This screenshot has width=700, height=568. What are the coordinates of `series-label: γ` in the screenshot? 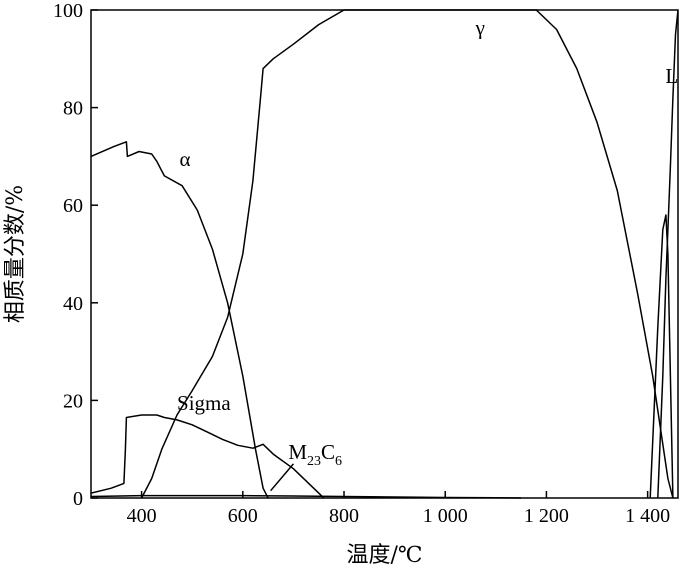 It's located at (480, 27).